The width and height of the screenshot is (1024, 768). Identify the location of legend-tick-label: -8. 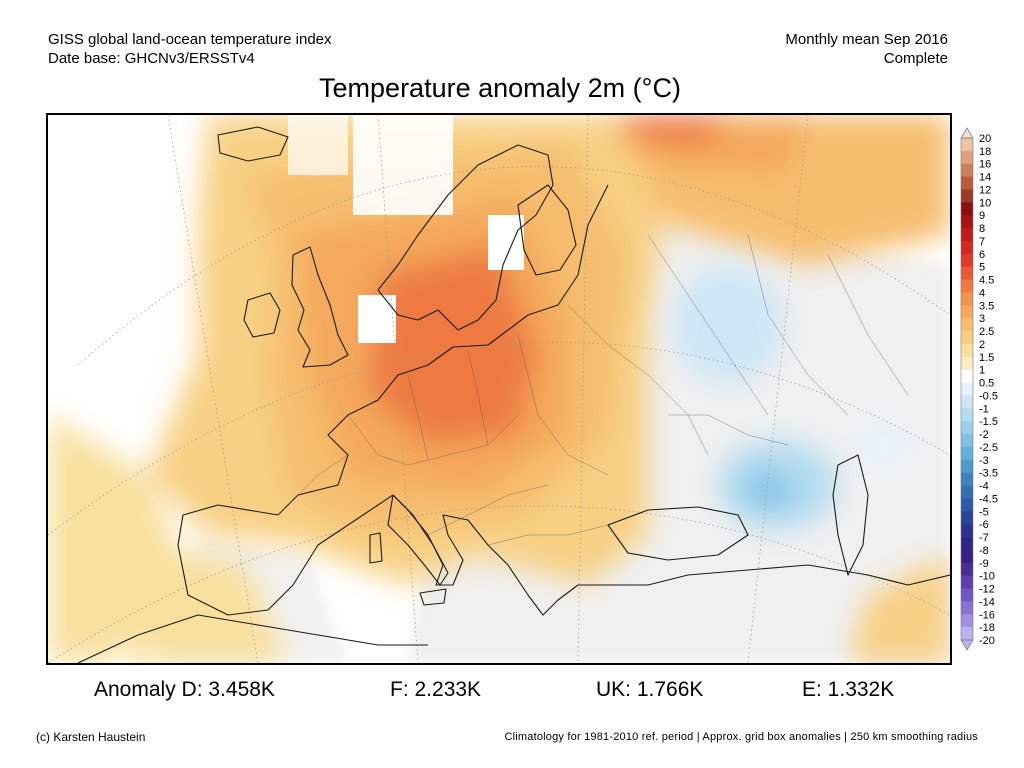
(984, 551).